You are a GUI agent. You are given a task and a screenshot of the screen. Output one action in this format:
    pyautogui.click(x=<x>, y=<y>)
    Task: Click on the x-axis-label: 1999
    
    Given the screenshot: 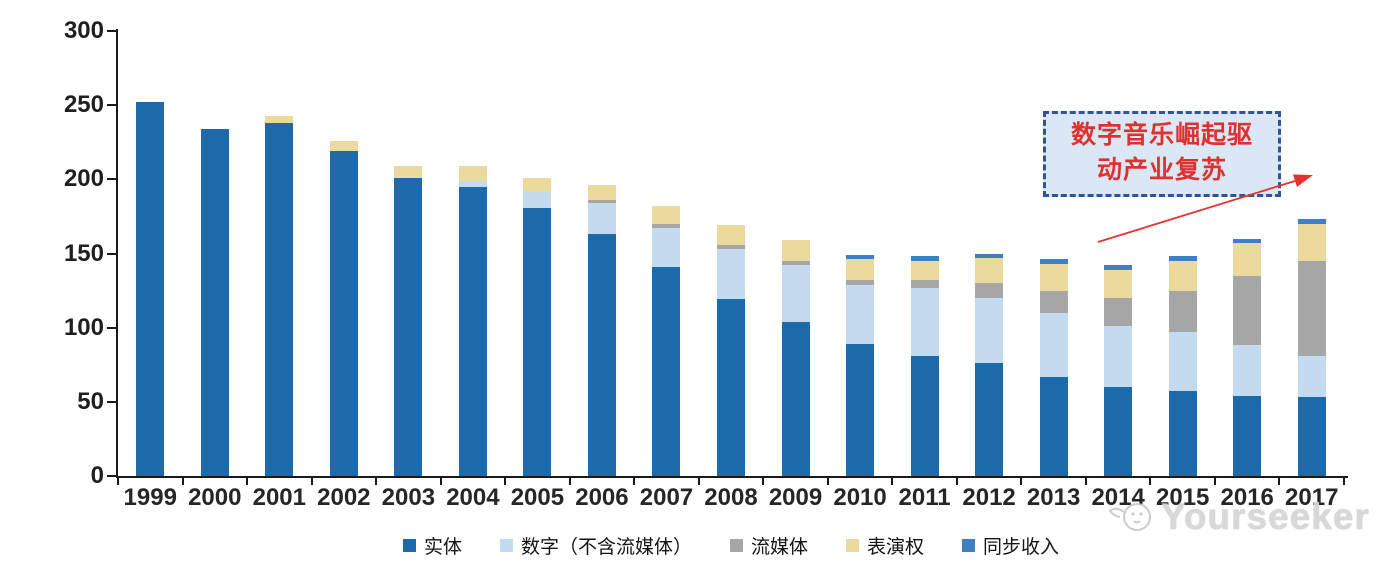 What is the action you would take?
    pyautogui.click(x=150, y=497)
    